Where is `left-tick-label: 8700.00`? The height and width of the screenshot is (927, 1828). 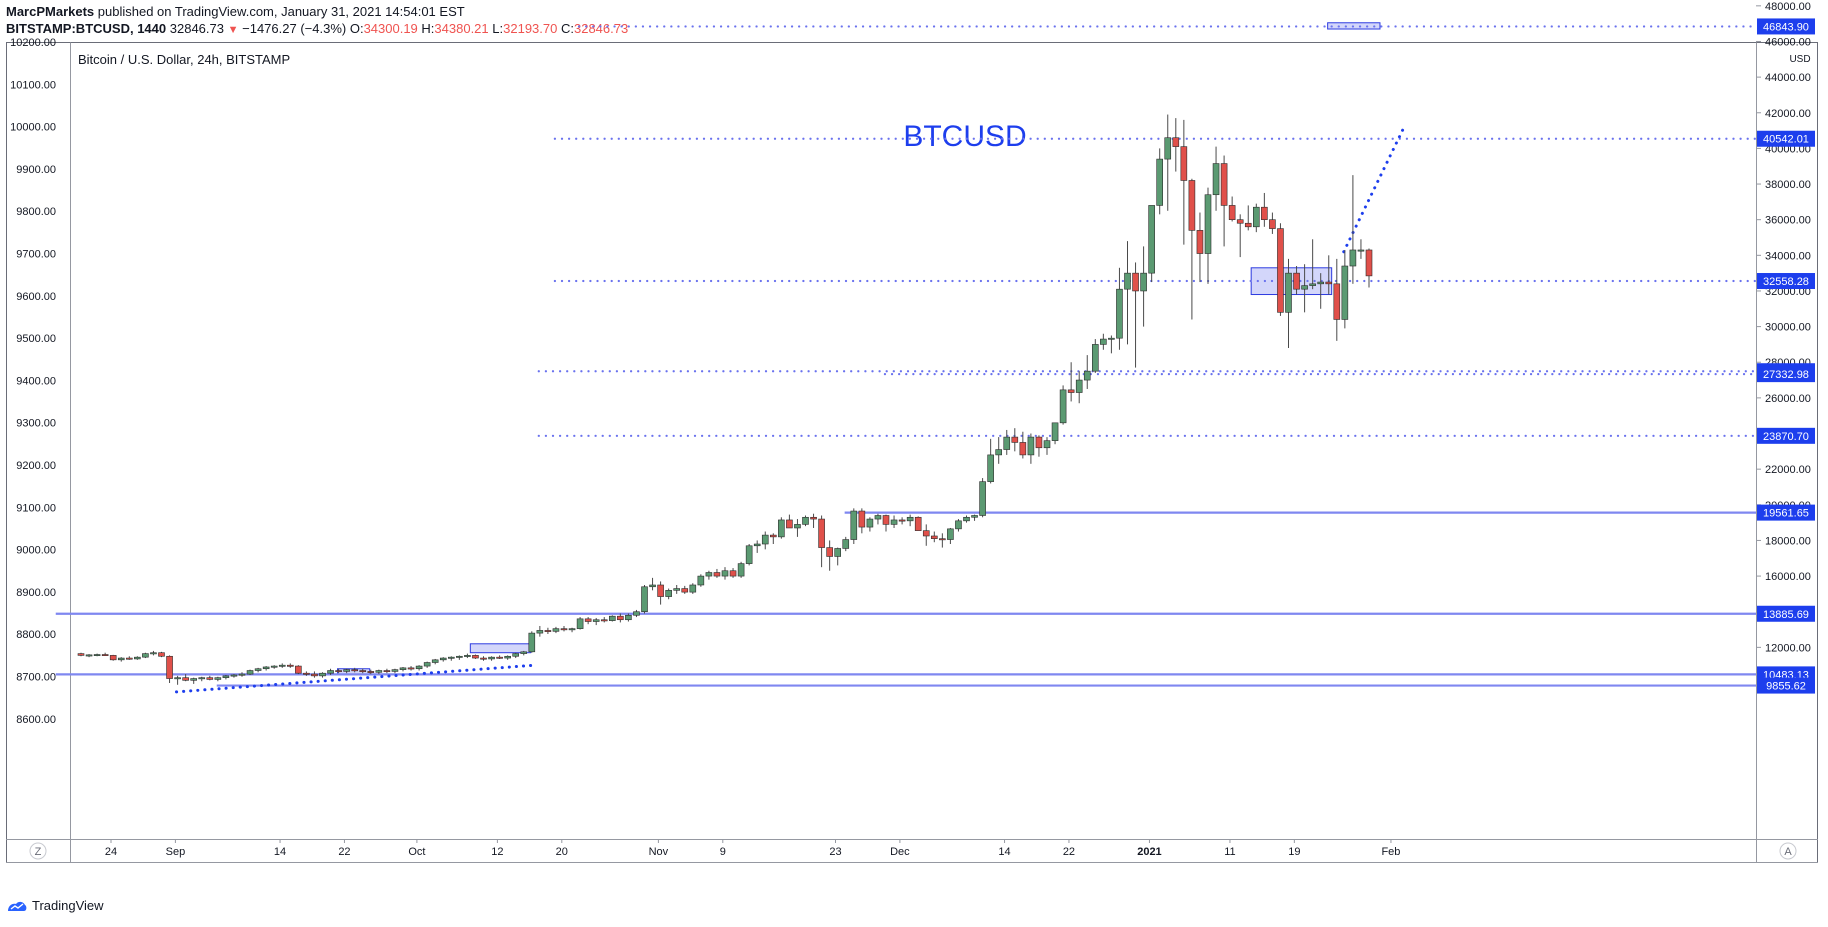
left-tick-label: 8700.00 is located at coordinates (36, 678).